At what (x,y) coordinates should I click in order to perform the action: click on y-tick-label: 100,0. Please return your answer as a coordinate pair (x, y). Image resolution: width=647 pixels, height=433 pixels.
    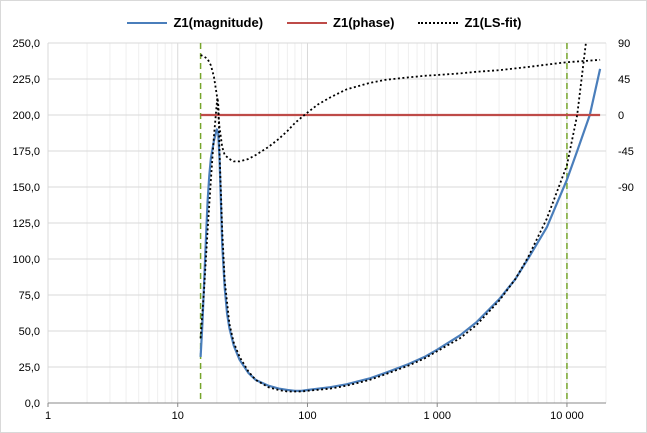
    Looking at the image, I should click on (26, 260).